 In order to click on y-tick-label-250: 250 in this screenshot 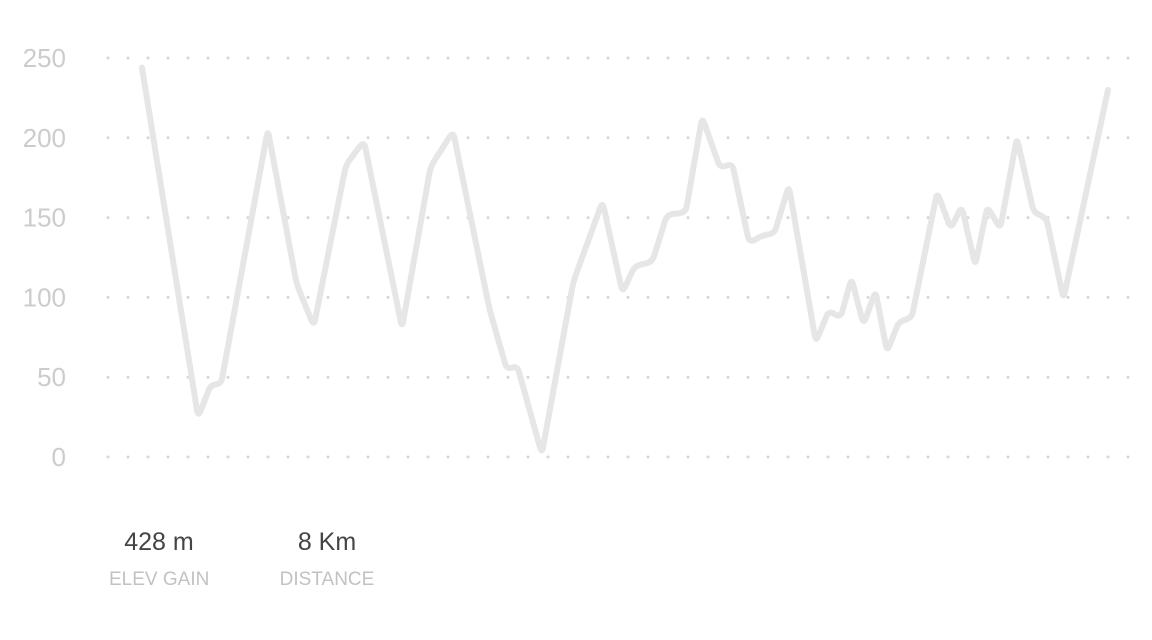, I will do `click(44, 58)`.